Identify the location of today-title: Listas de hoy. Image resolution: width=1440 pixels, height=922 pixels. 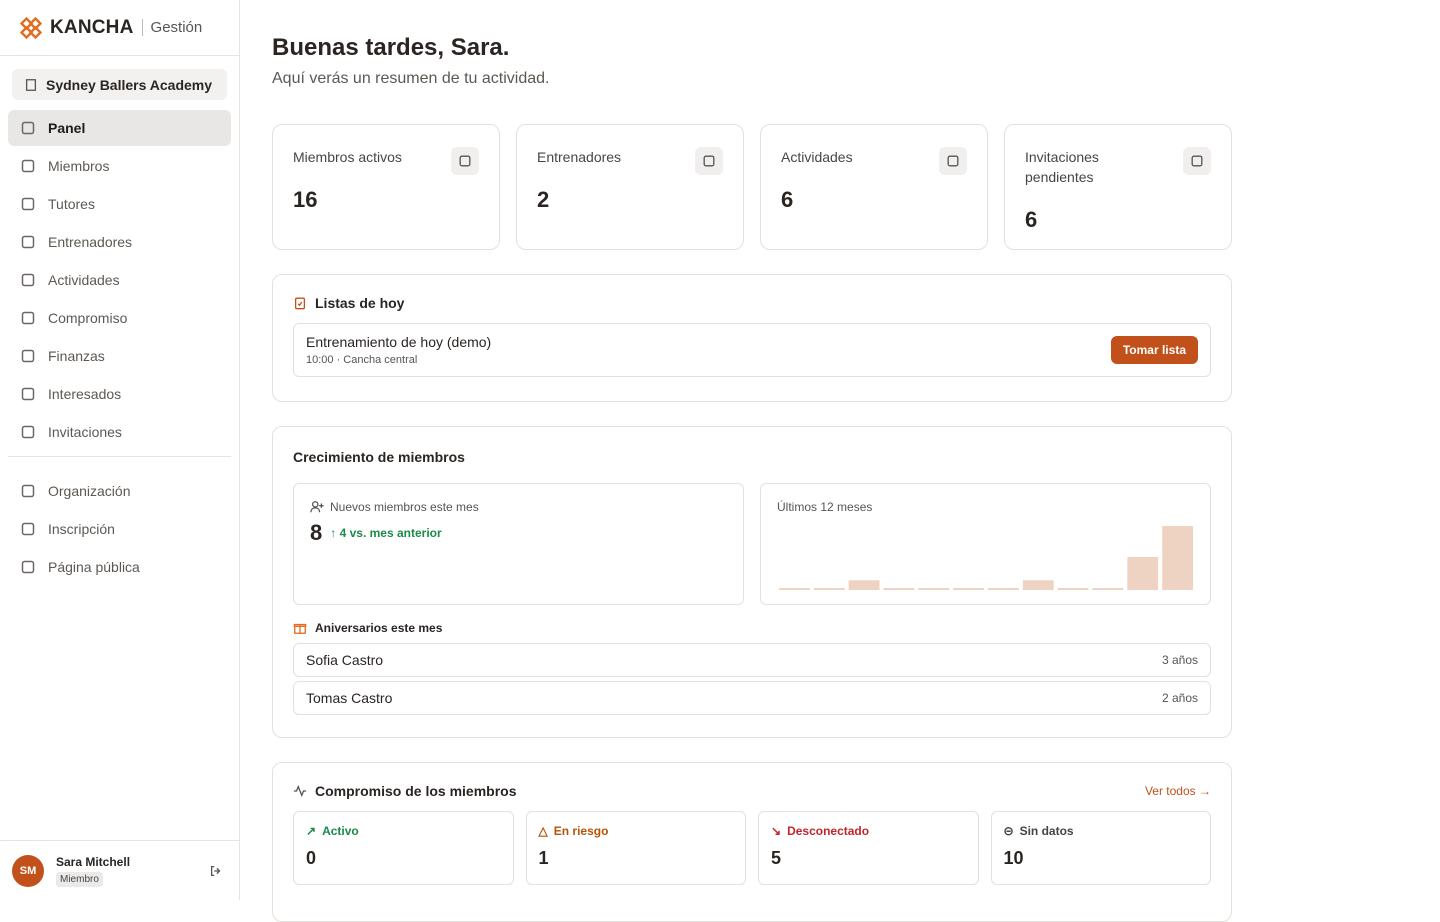
(360, 303).